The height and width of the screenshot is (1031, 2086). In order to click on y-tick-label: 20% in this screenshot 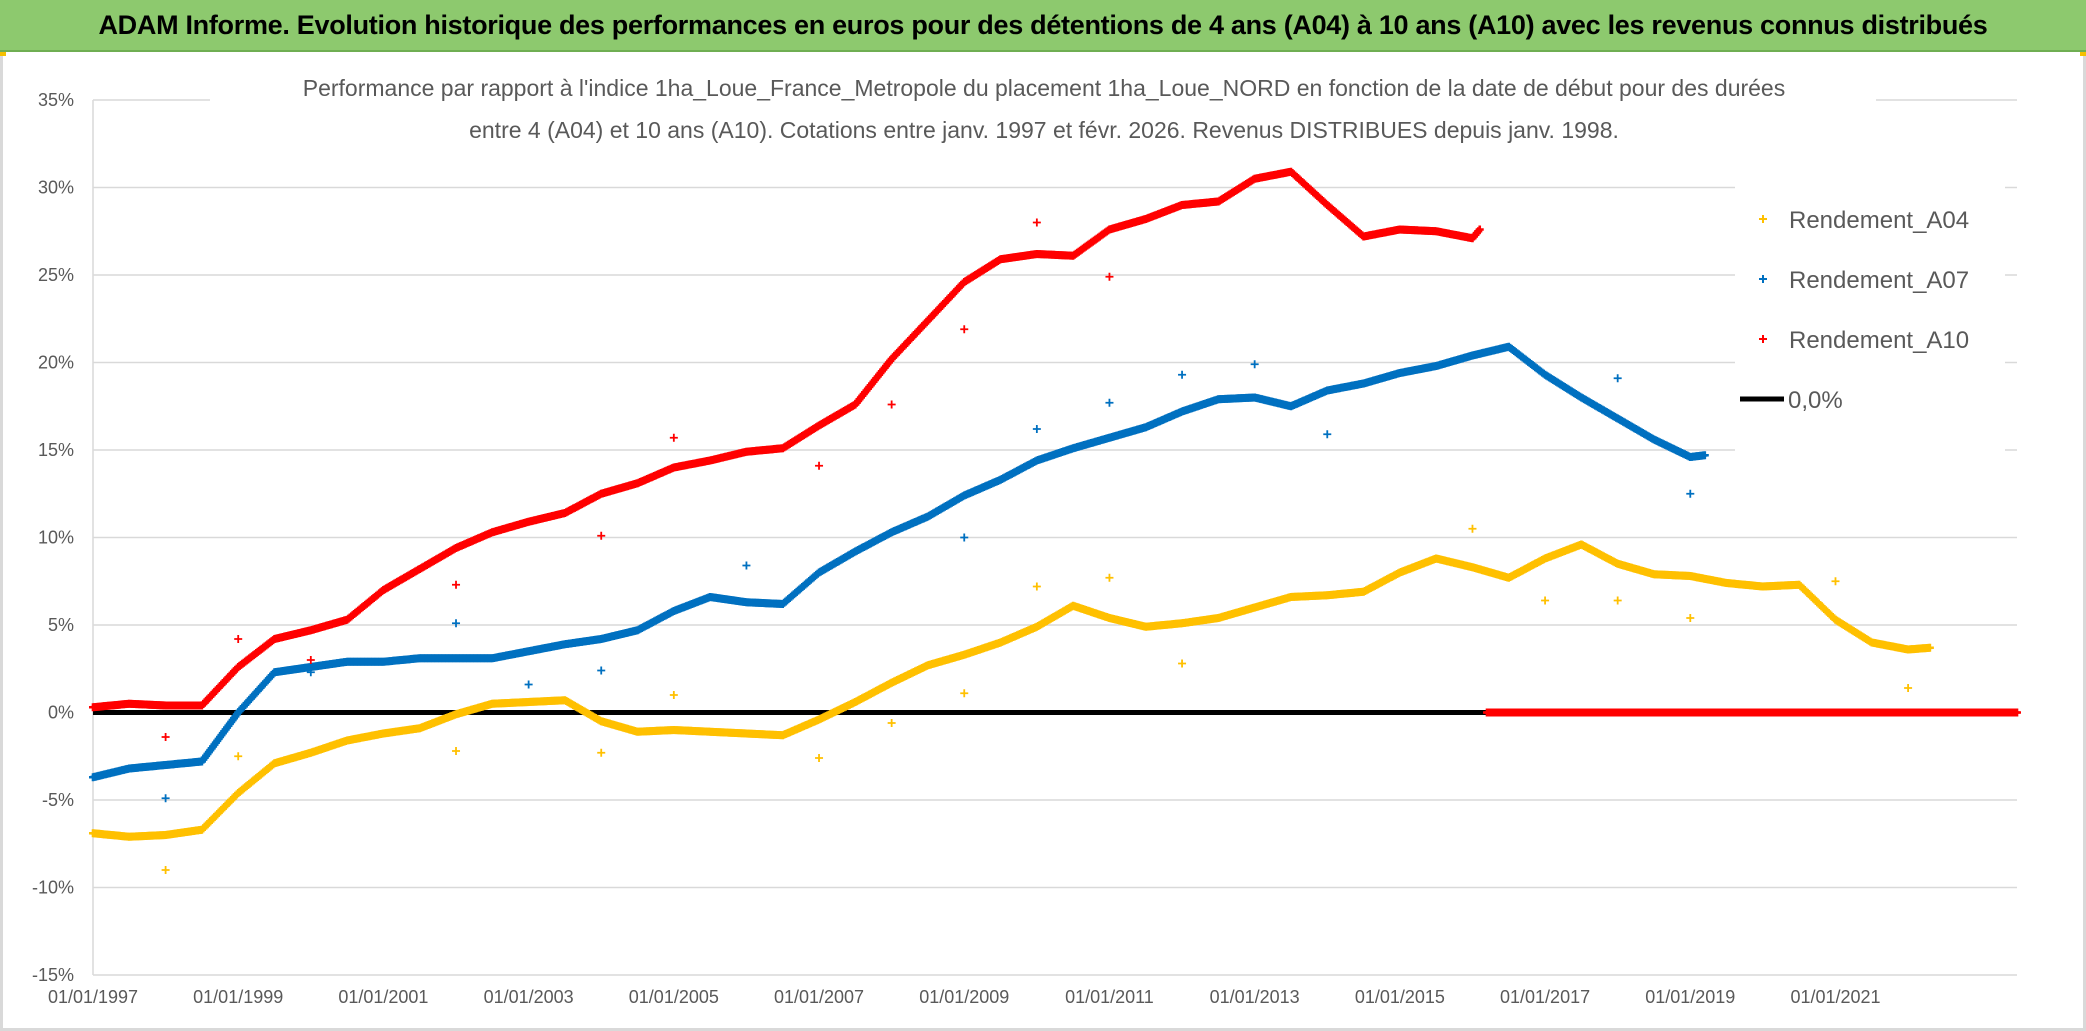, I will do `click(56, 363)`.